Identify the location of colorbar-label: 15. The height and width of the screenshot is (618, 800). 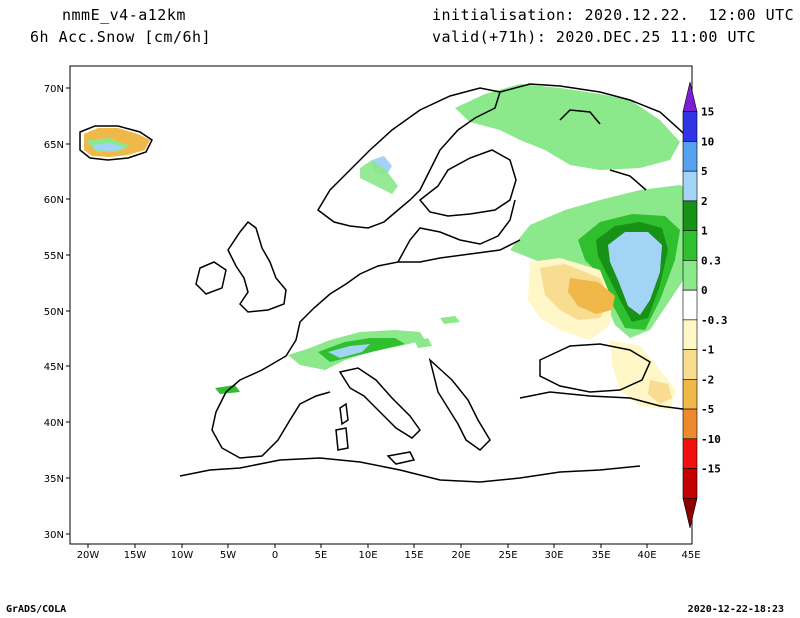
(707, 112).